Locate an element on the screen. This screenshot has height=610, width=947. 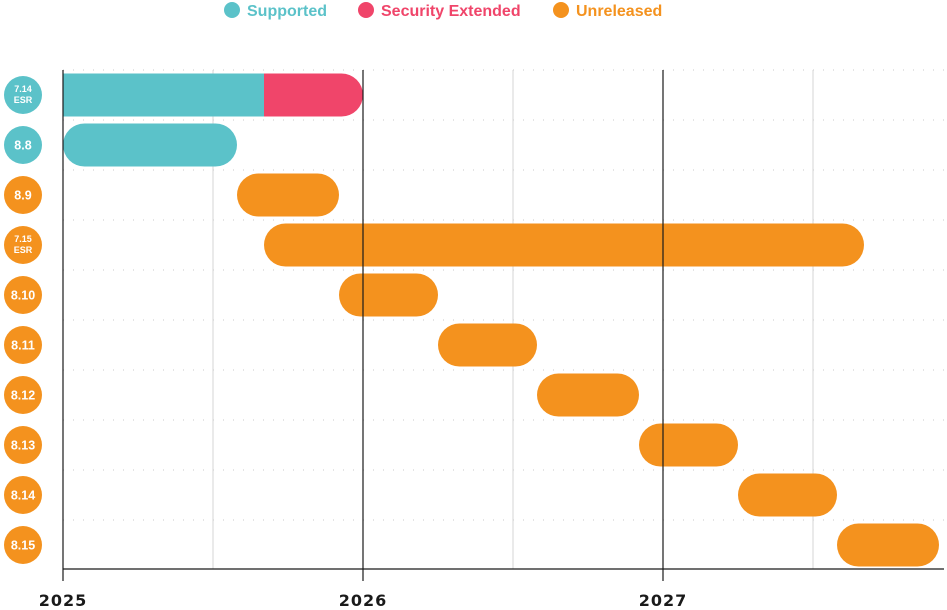
version-badge-8-13: 8.13 is located at coordinates (23, 445).